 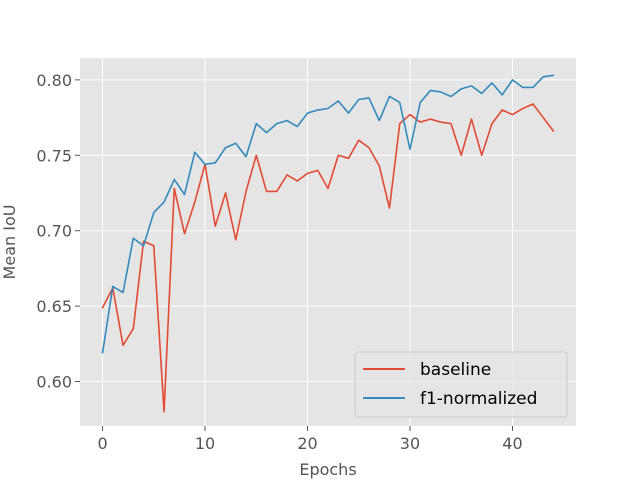 I want to click on legend-label-baseline: baseline, so click(x=455, y=370).